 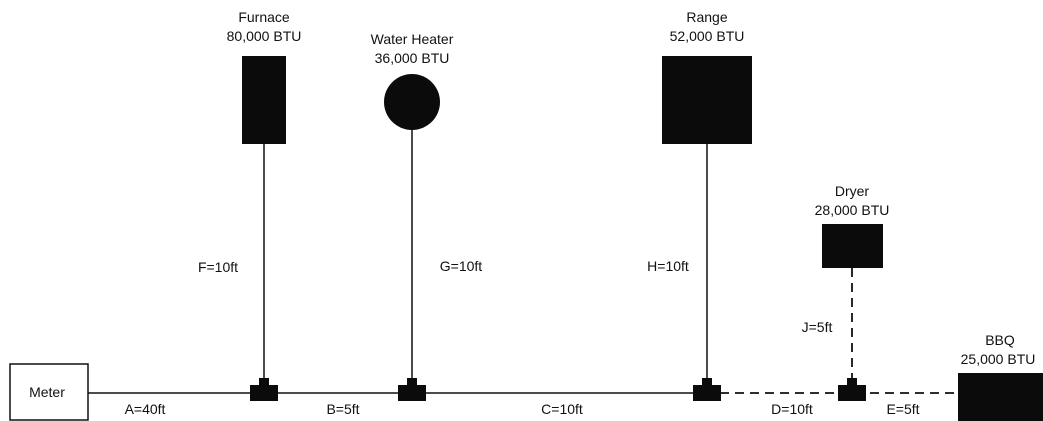 What do you see at coordinates (1000, 340) in the screenshot?
I see `bbq-name: BBQ` at bounding box center [1000, 340].